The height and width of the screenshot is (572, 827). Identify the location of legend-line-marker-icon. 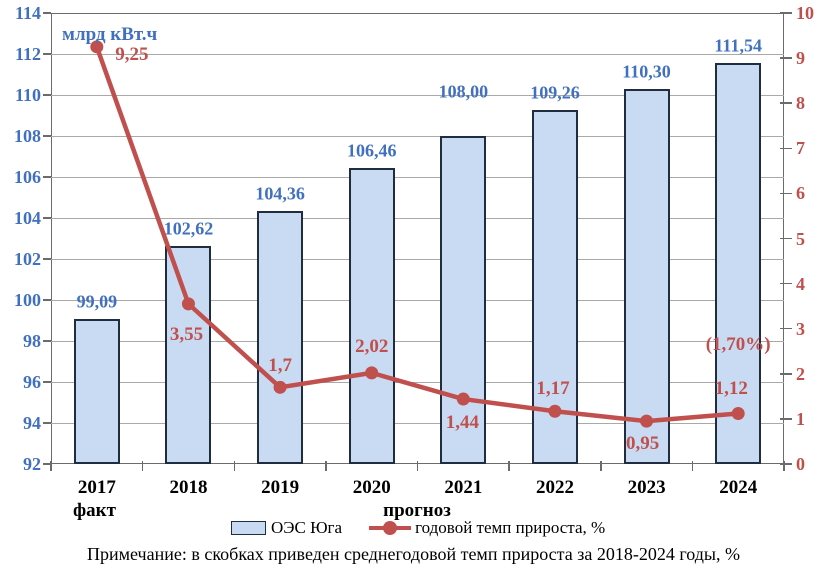
(390, 528).